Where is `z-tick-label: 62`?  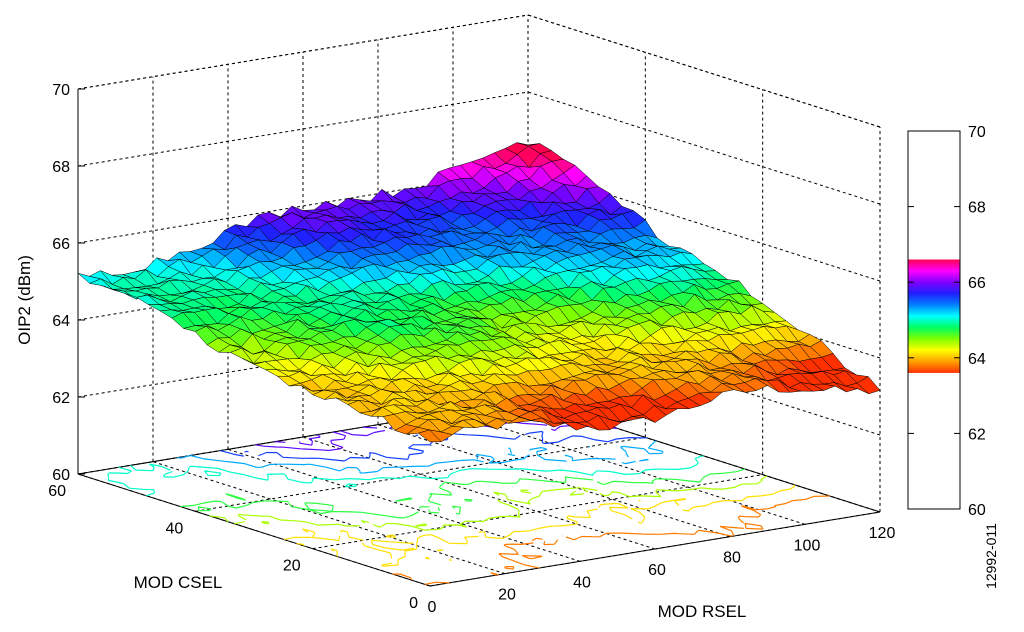
z-tick-label: 62 is located at coordinates (61, 398).